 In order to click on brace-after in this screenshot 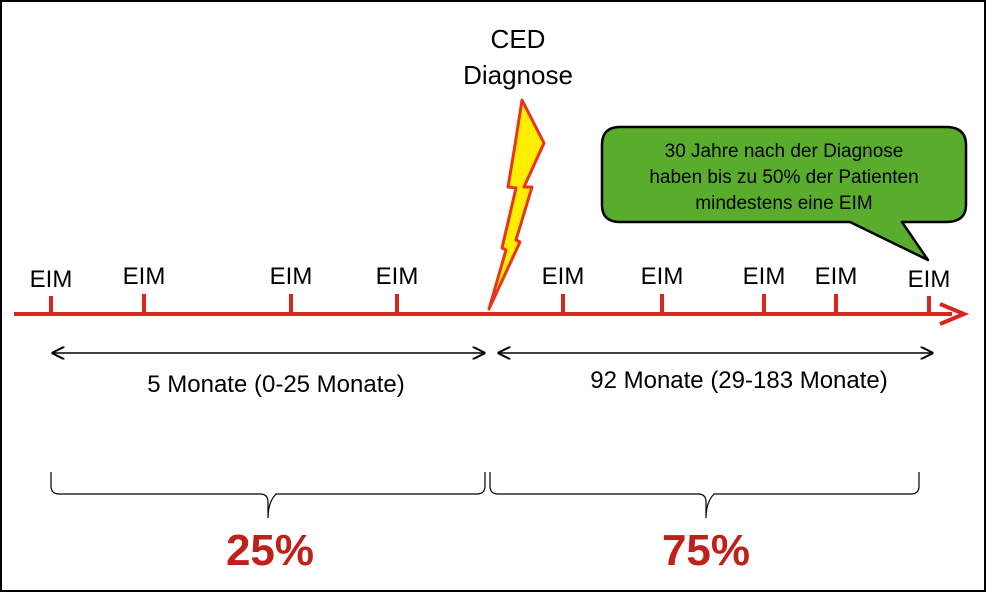, I will do `click(704, 495)`.